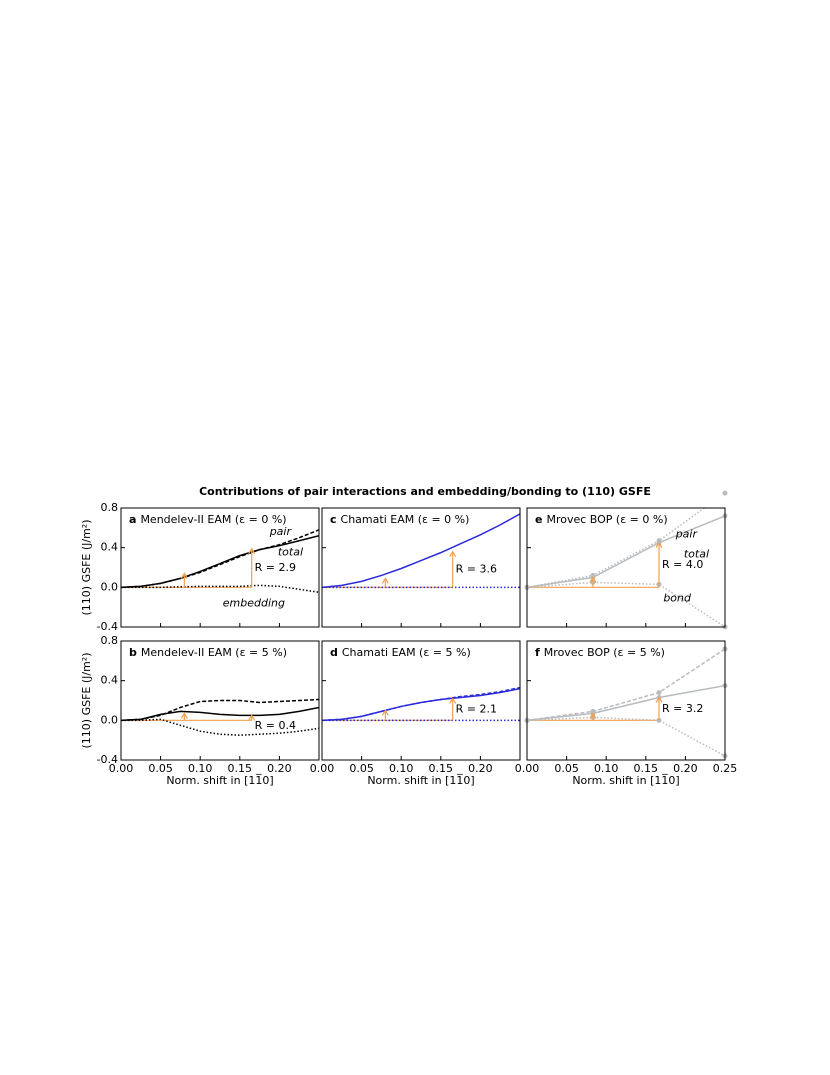 Image resolution: width=830 pixels, height=1075 pixels. I want to click on panel-title-text: Mendelev-II EAM (ε = 0 %), so click(213, 519).